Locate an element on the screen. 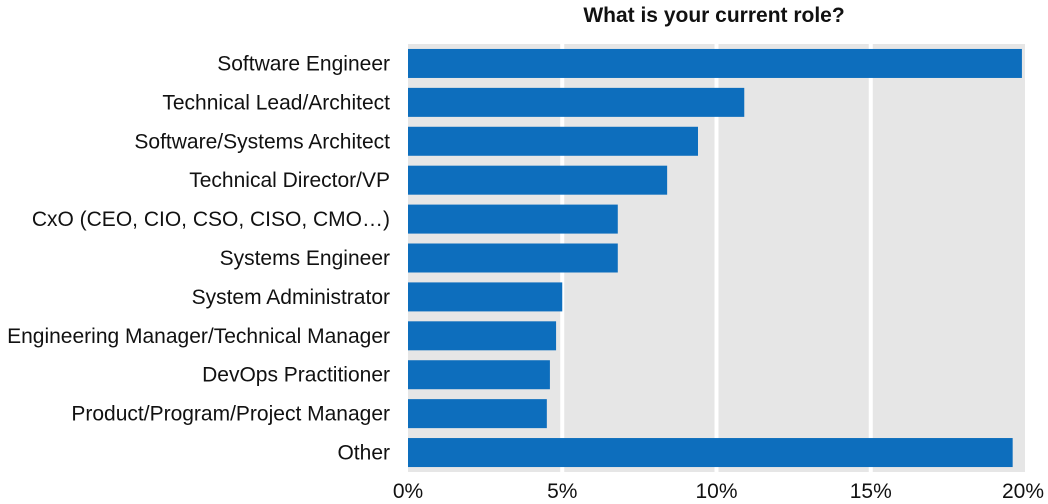  category-label: Software/Systems Architect is located at coordinates (262, 141).